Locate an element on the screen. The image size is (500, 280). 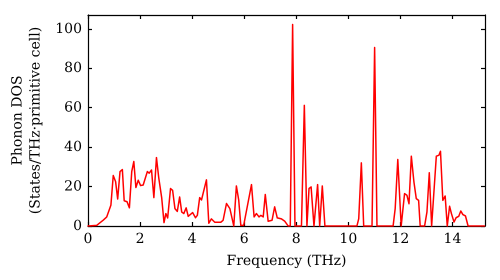
y-tick-label: 80 is located at coordinates (73, 68).